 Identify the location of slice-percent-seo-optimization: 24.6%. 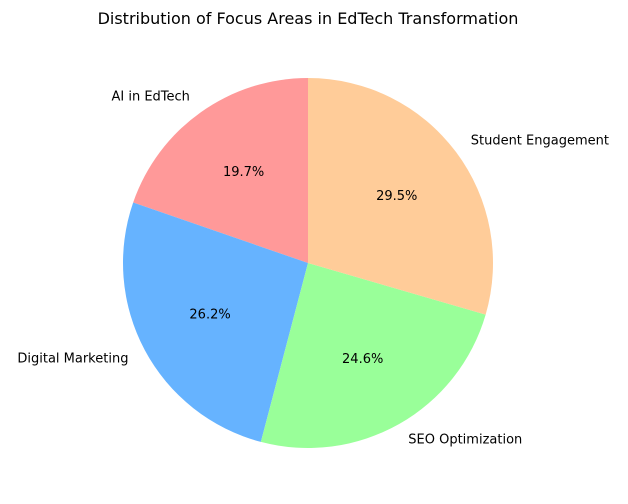
(362, 359).